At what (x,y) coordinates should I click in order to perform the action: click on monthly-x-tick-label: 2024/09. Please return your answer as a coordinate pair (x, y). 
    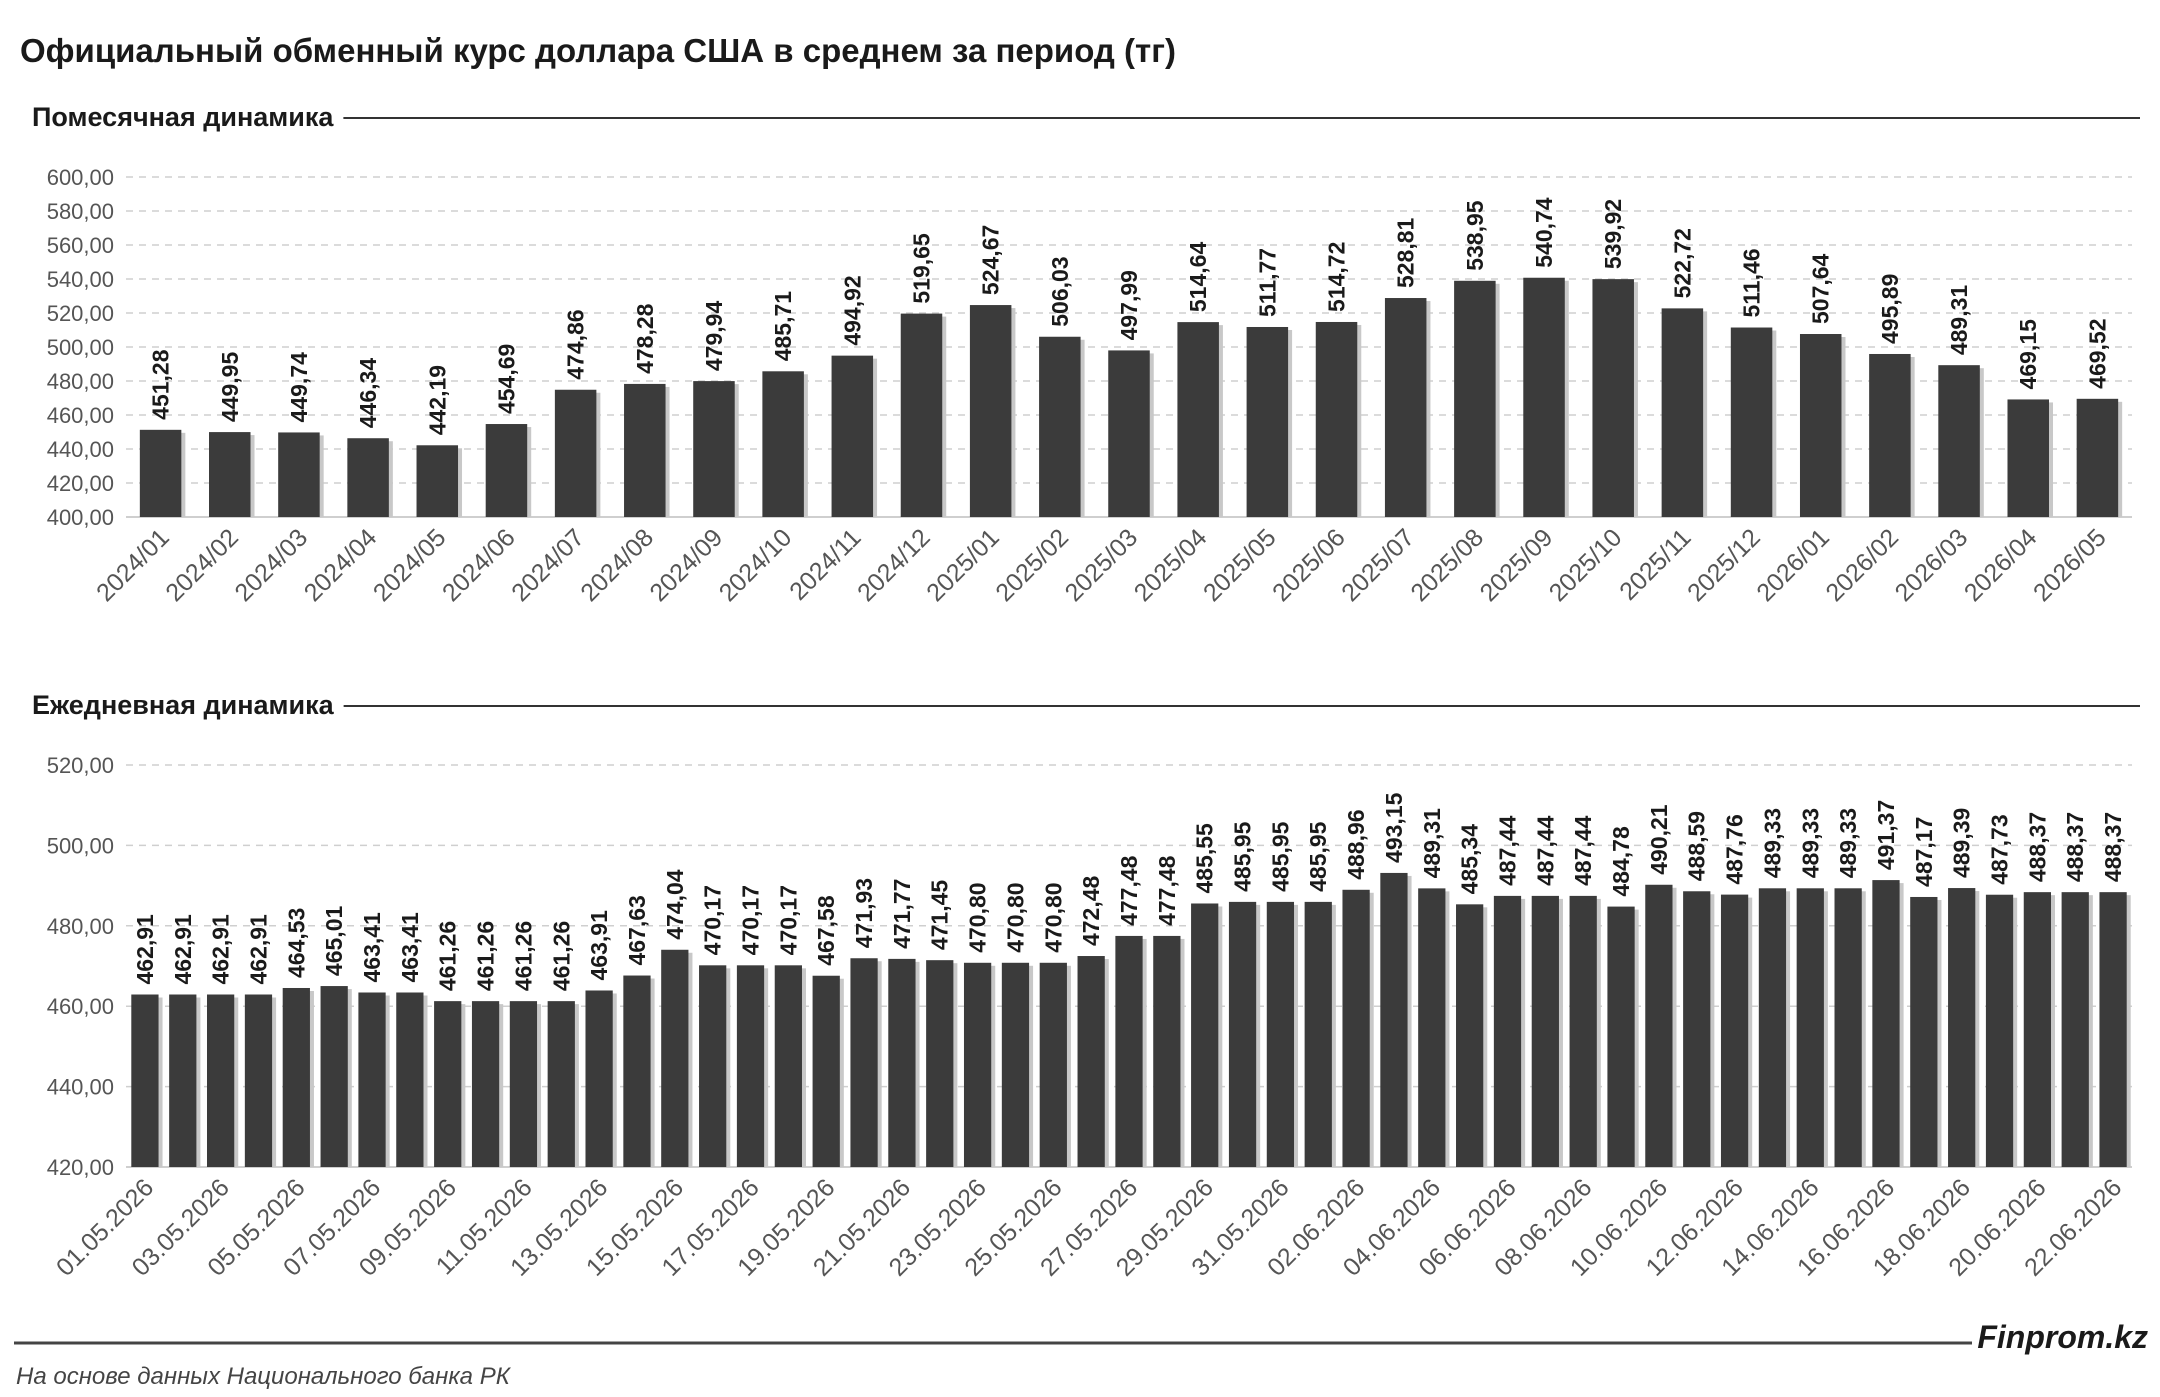
    Looking at the image, I should click on (687, 565).